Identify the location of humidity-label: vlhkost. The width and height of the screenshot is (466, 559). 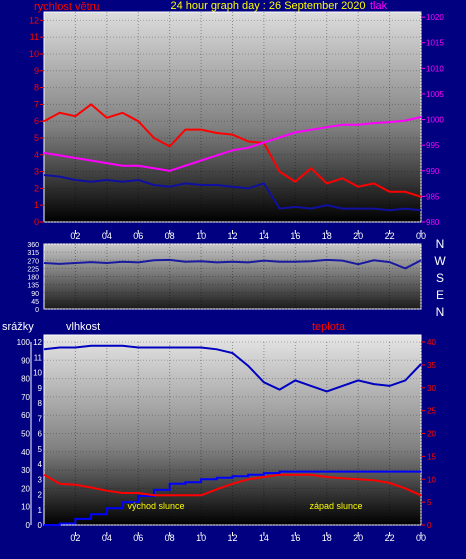
(83, 327).